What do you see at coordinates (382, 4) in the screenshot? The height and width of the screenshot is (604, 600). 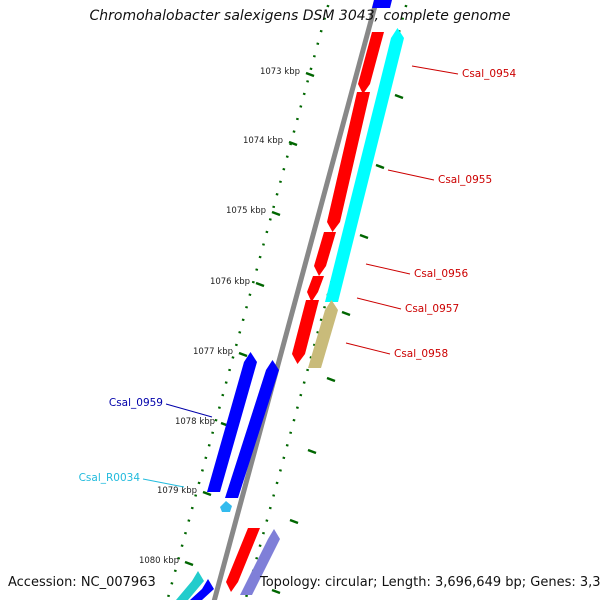 I see `gene-top-stub` at bounding box center [382, 4].